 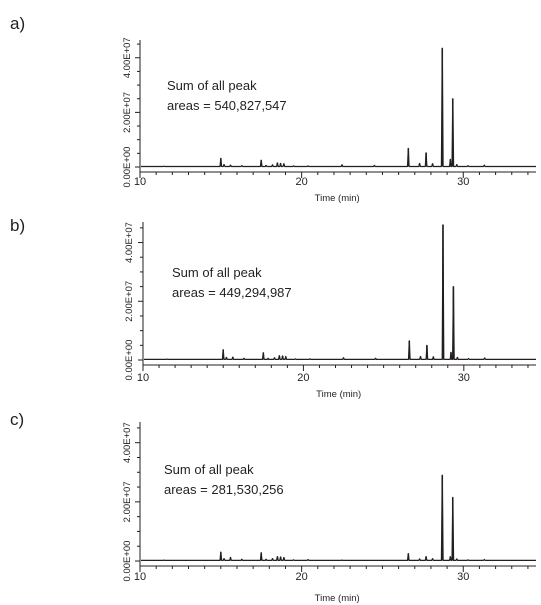 What do you see at coordinates (224, 489) in the screenshot?
I see `peak-area-annotation: areas = 281,530,256` at bounding box center [224, 489].